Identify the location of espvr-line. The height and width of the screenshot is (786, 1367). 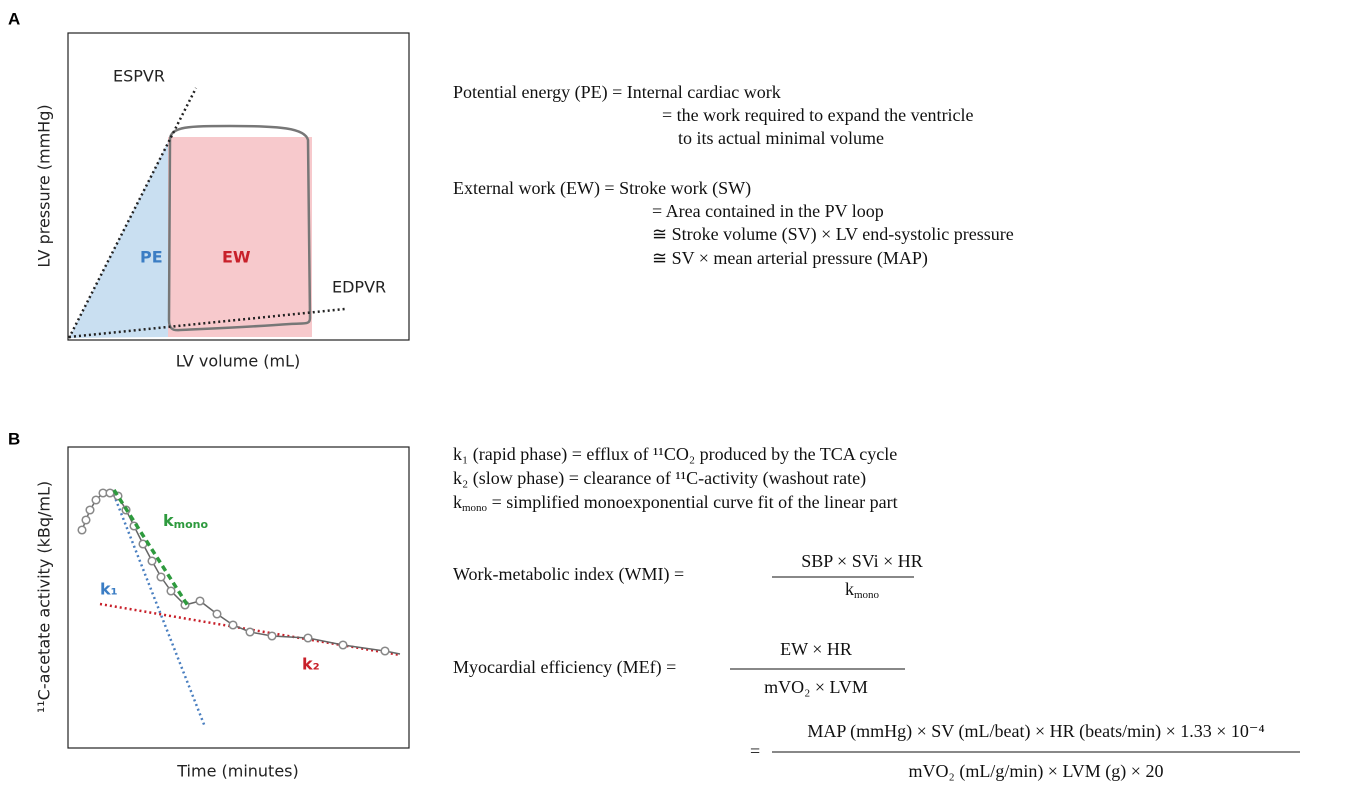
(132, 213).